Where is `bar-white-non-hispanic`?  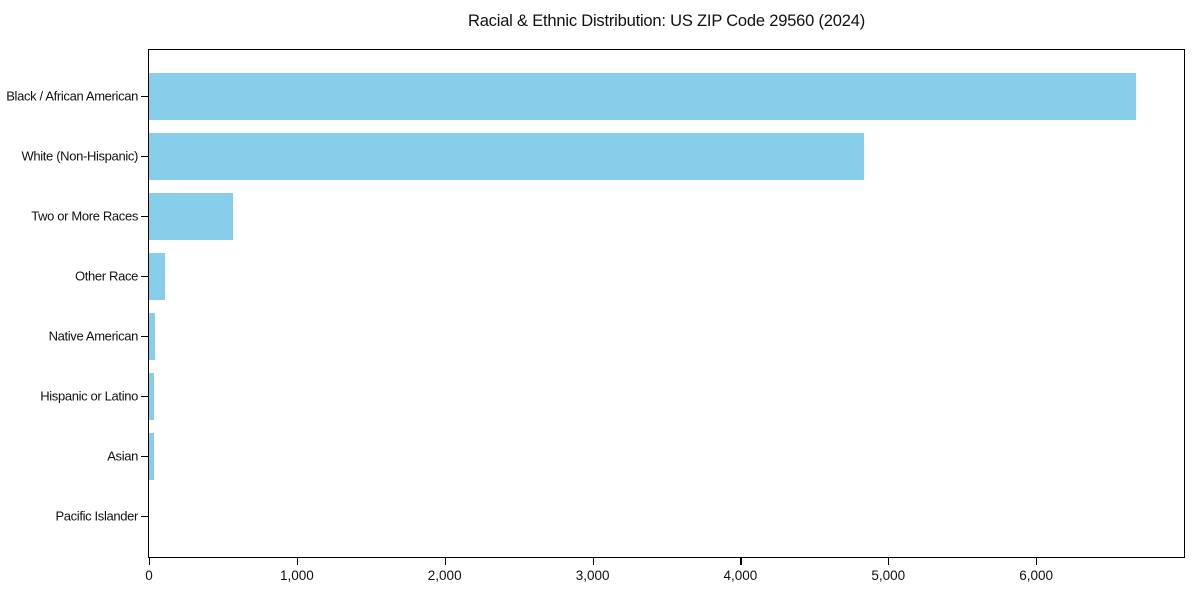 bar-white-non-hispanic is located at coordinates (506, 156).